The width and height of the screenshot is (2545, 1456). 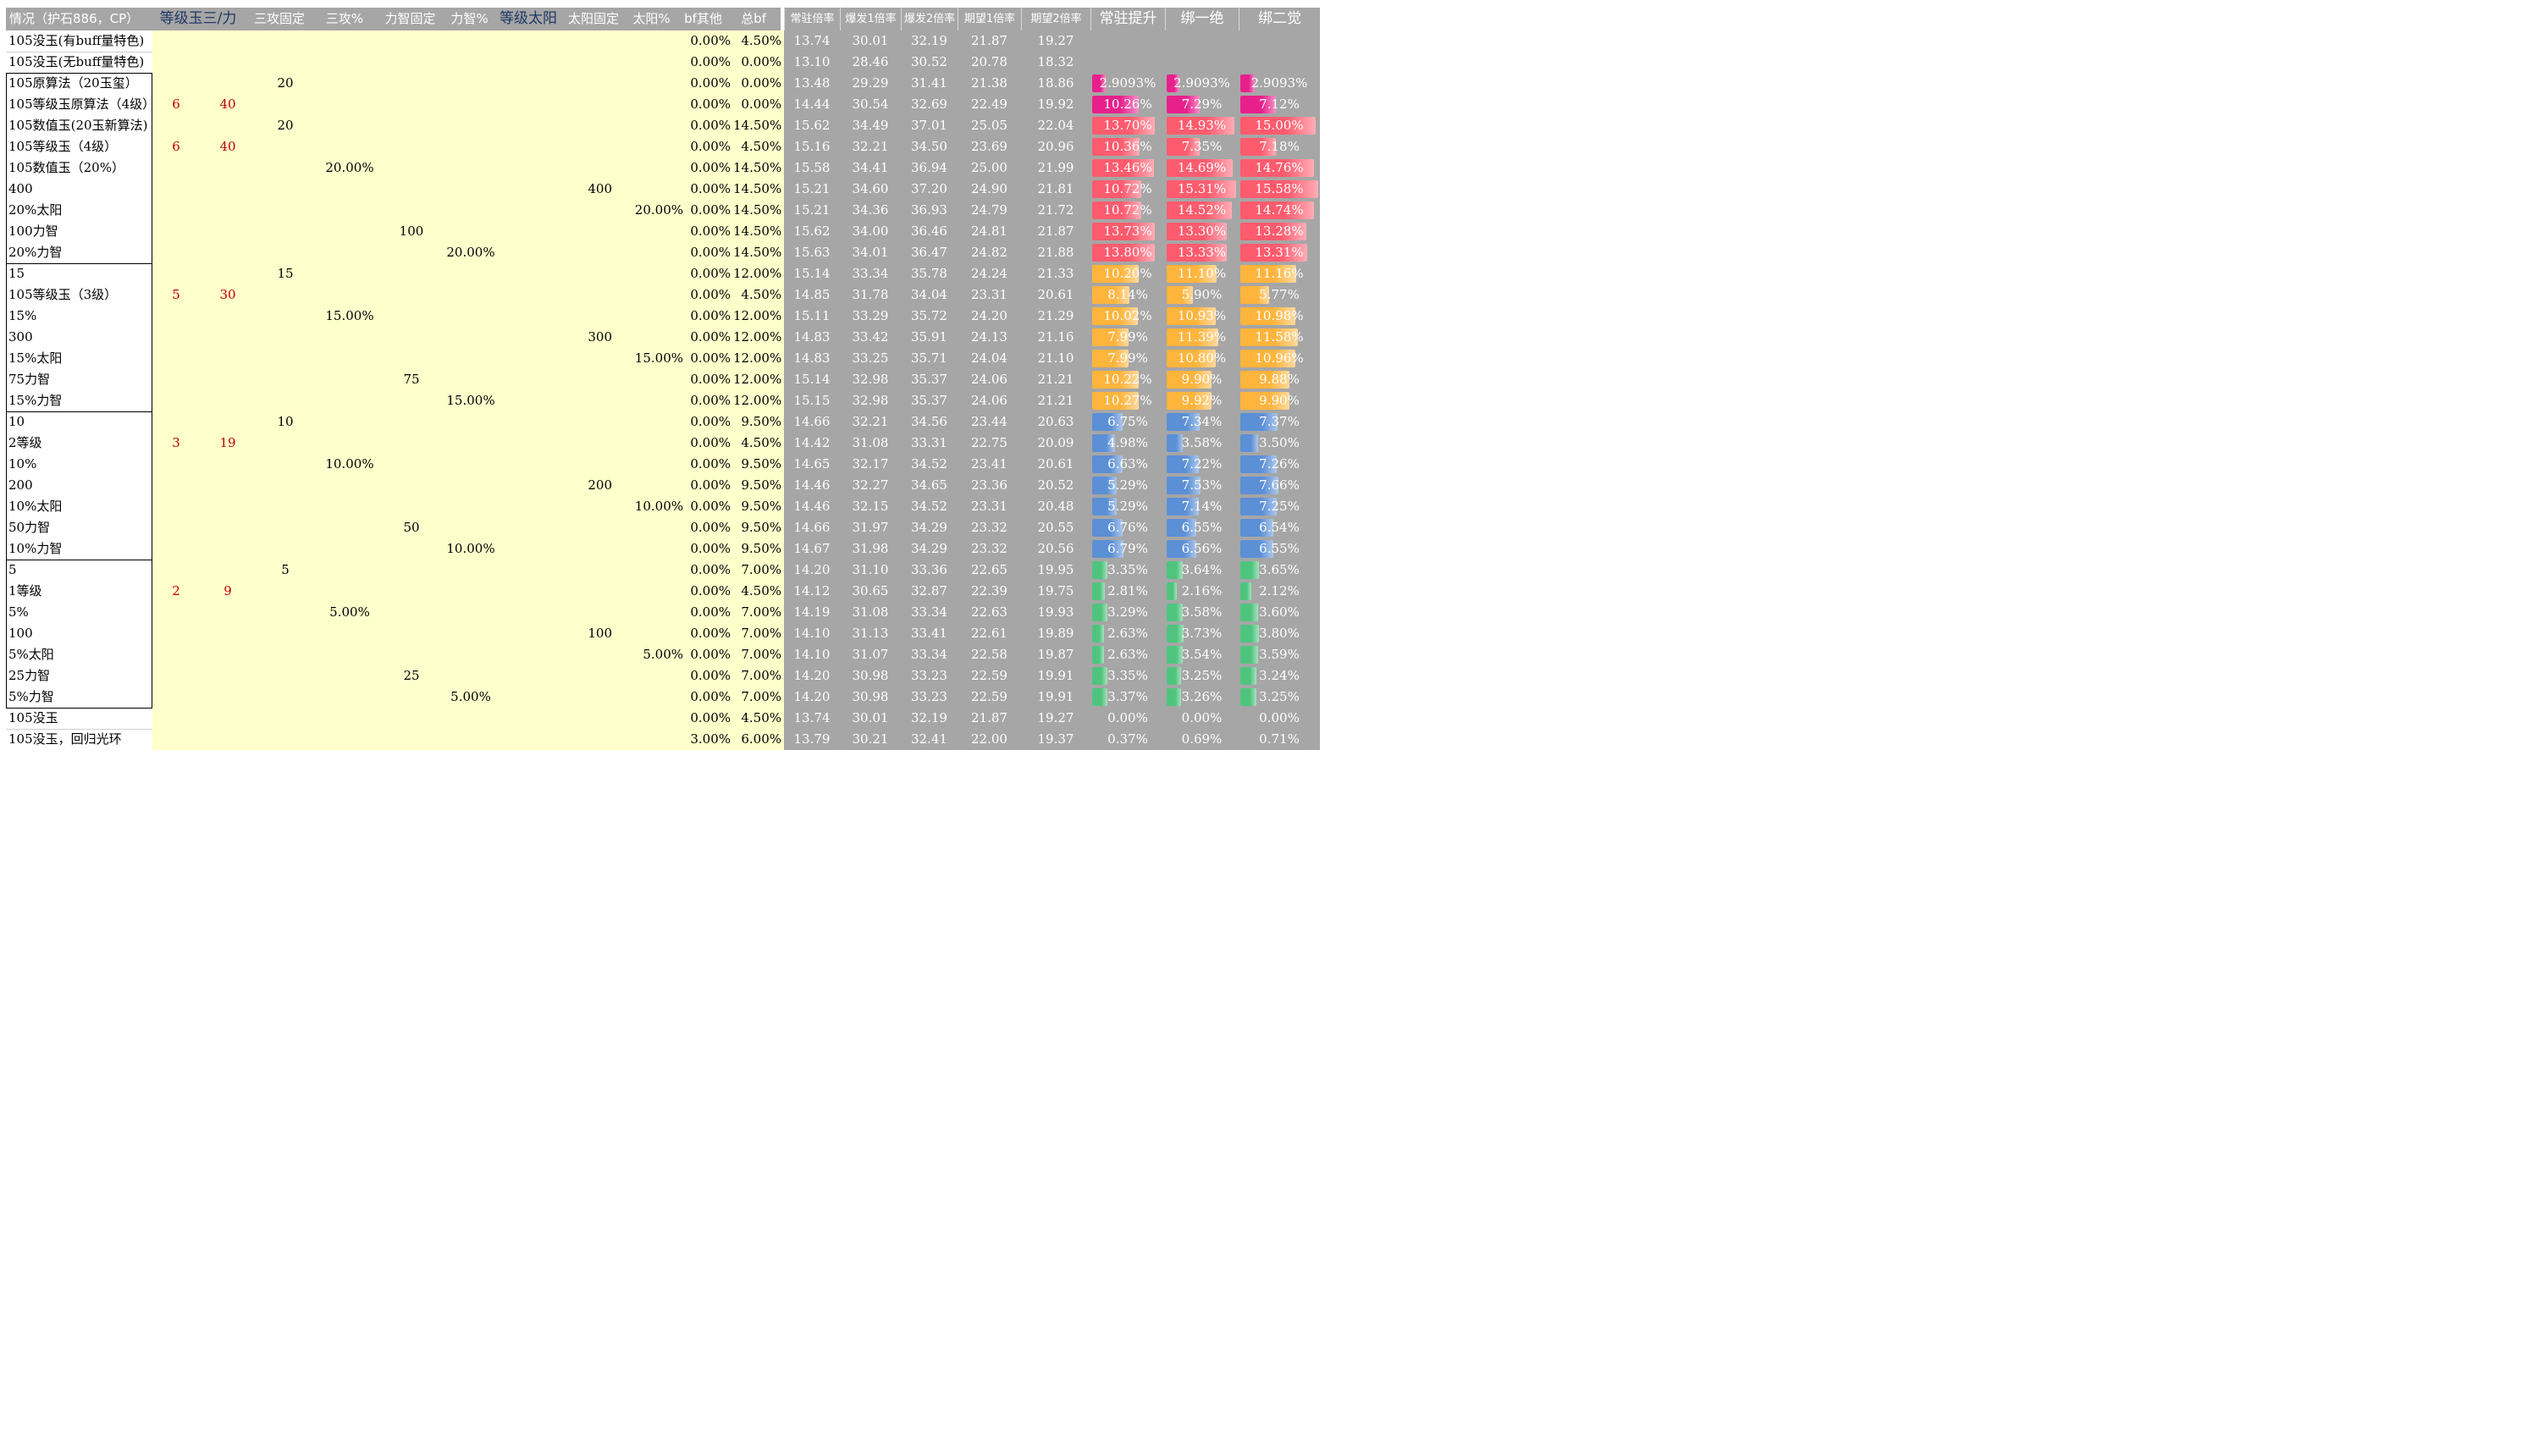 I want to click on base-gain-cell: 10.26%, so click(x=1127, y=105).